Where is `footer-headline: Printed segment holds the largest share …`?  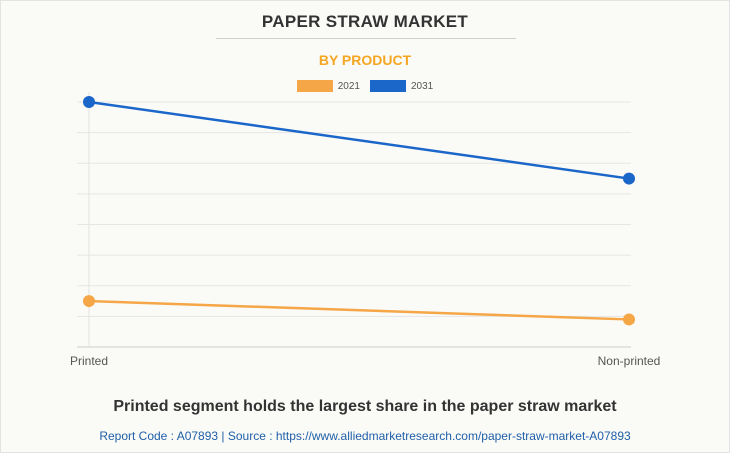
footer-headline: Printed segment holds the largest share … is located at coordinates (365, 406).